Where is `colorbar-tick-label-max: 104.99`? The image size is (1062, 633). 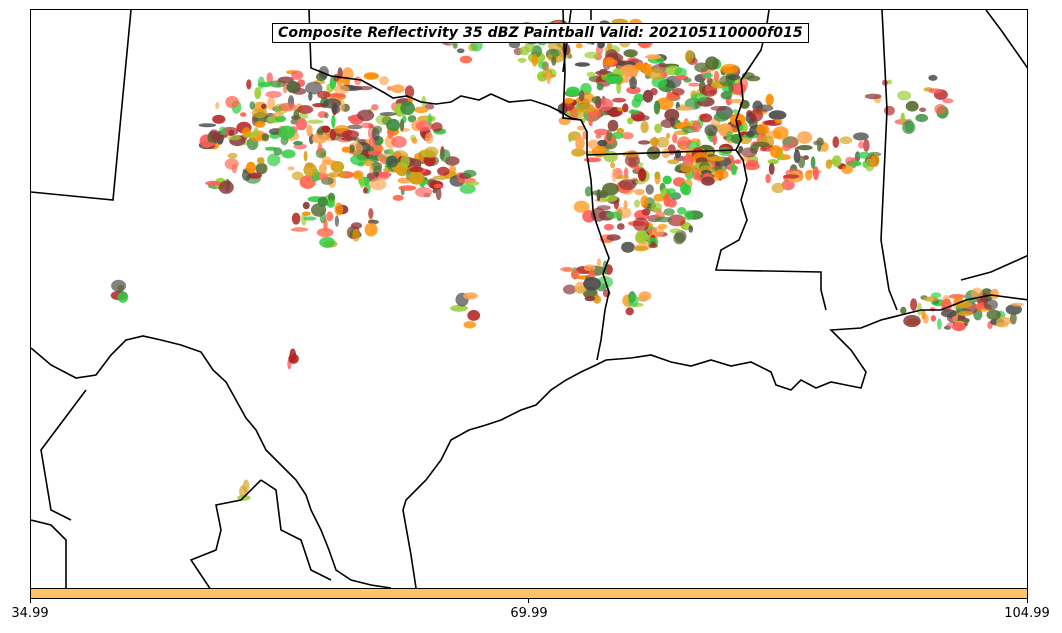
colorbar-tick-label-max: 104.99 is located at coordinates (1027, 613).